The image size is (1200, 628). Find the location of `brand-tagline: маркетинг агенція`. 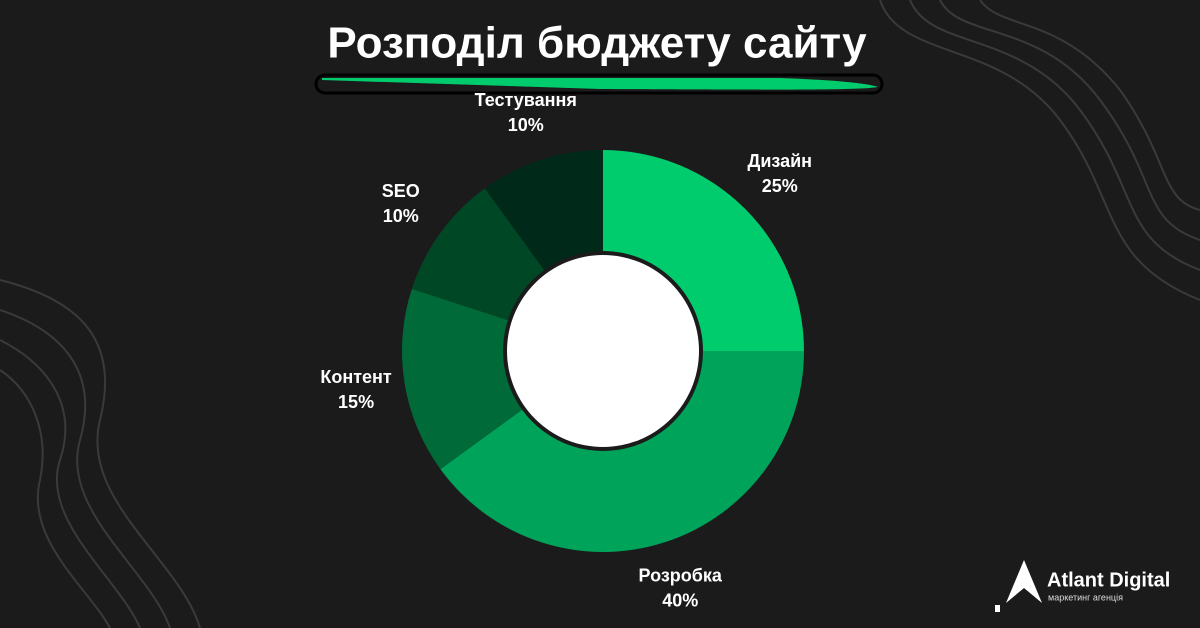

brand-tagline: маркетинг агенція is located at coordinates (1085, 597).